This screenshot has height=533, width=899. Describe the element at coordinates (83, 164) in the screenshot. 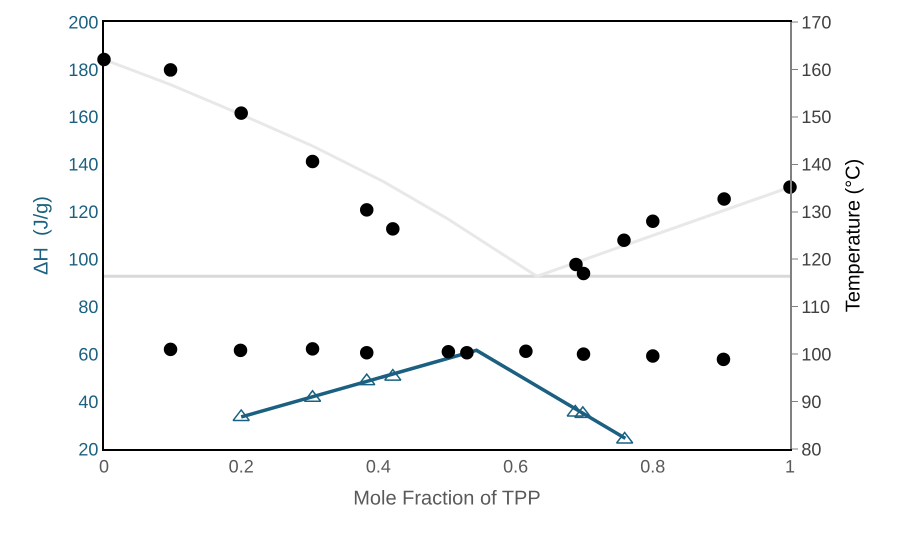

I see `y-tick-label: 140` at that location.